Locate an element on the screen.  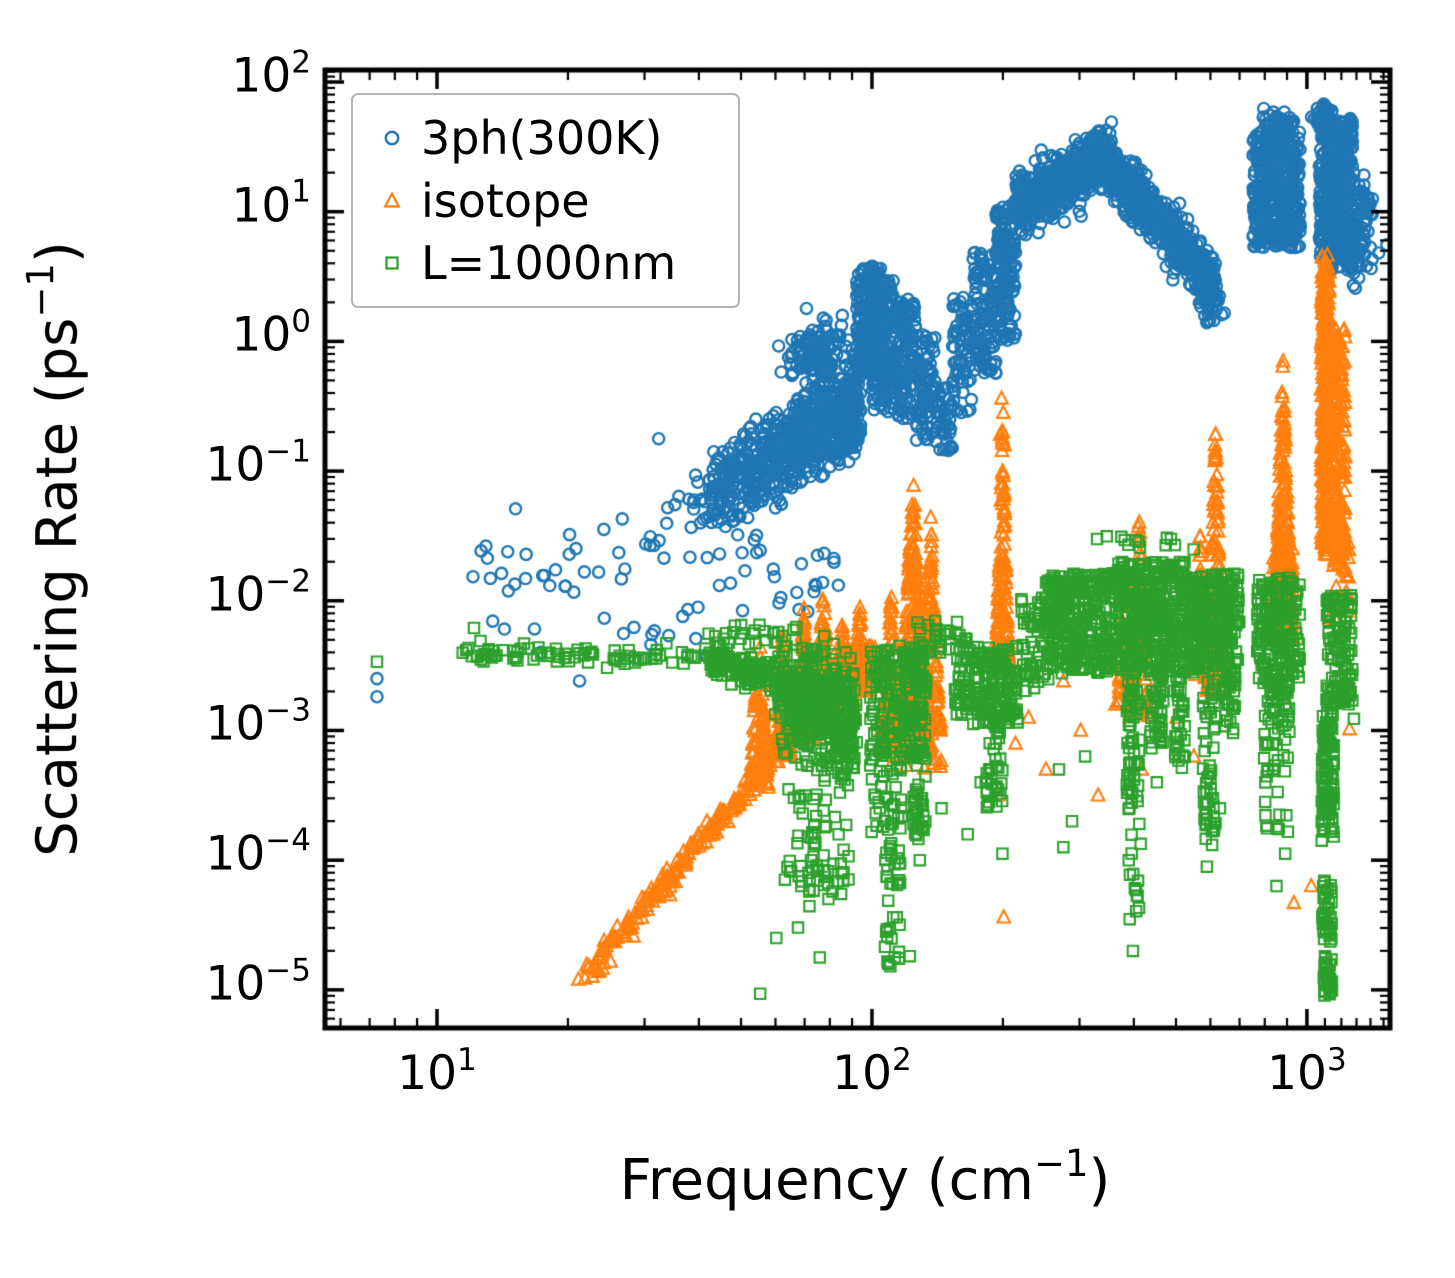
x-axis-label-text: Frequency (cm is located at coordinates (826, 1180).